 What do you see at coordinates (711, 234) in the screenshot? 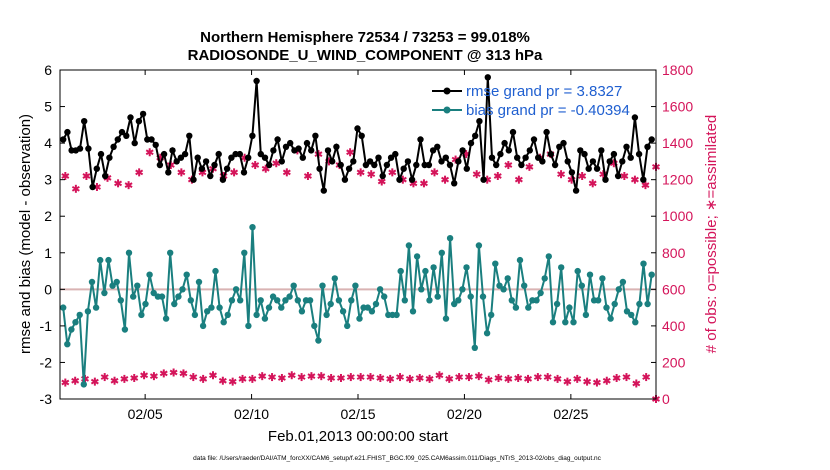
I see `y-axis-right-label: # of obs: o=possible; ∗=assimilated` at bounding box center [711, 234].